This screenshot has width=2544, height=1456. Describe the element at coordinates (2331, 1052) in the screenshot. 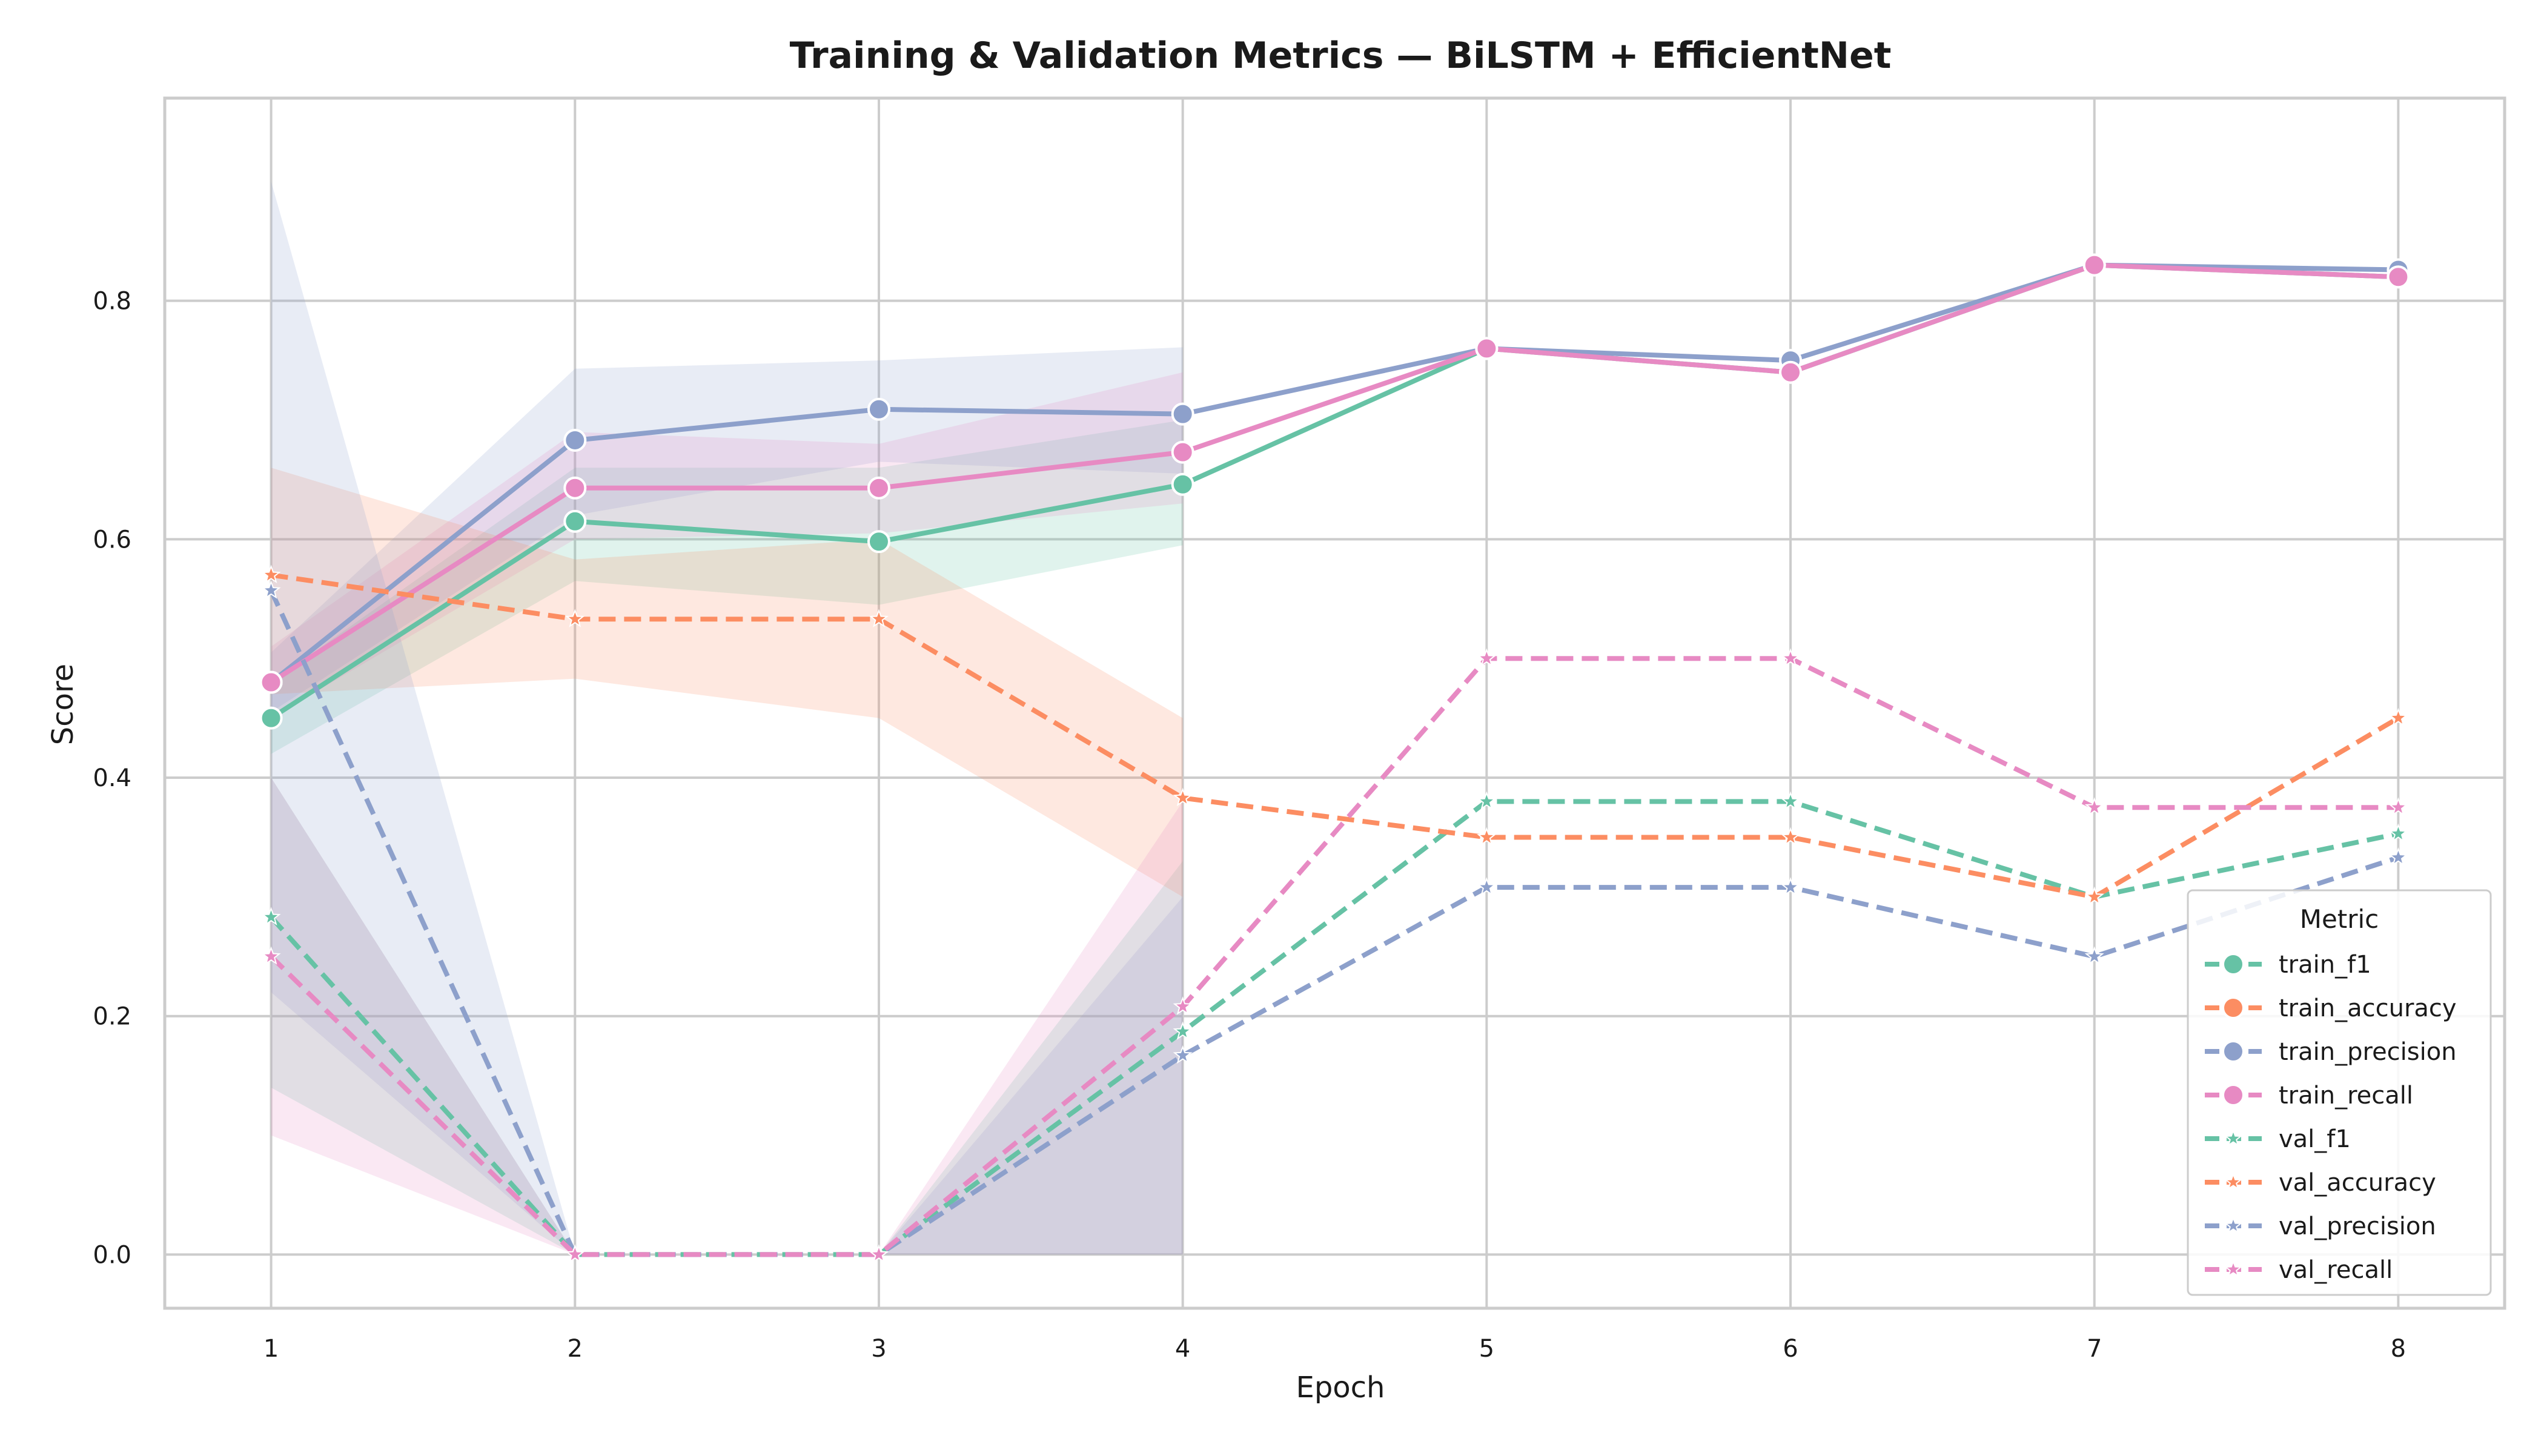

I see `legend-item-train_precision: train_precision` at that location.